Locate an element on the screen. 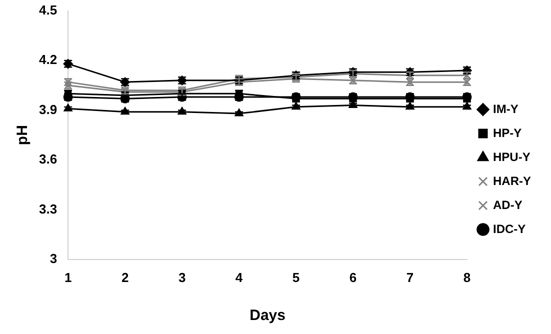  y-axis-title: pH is located at coordinates (23, 135).